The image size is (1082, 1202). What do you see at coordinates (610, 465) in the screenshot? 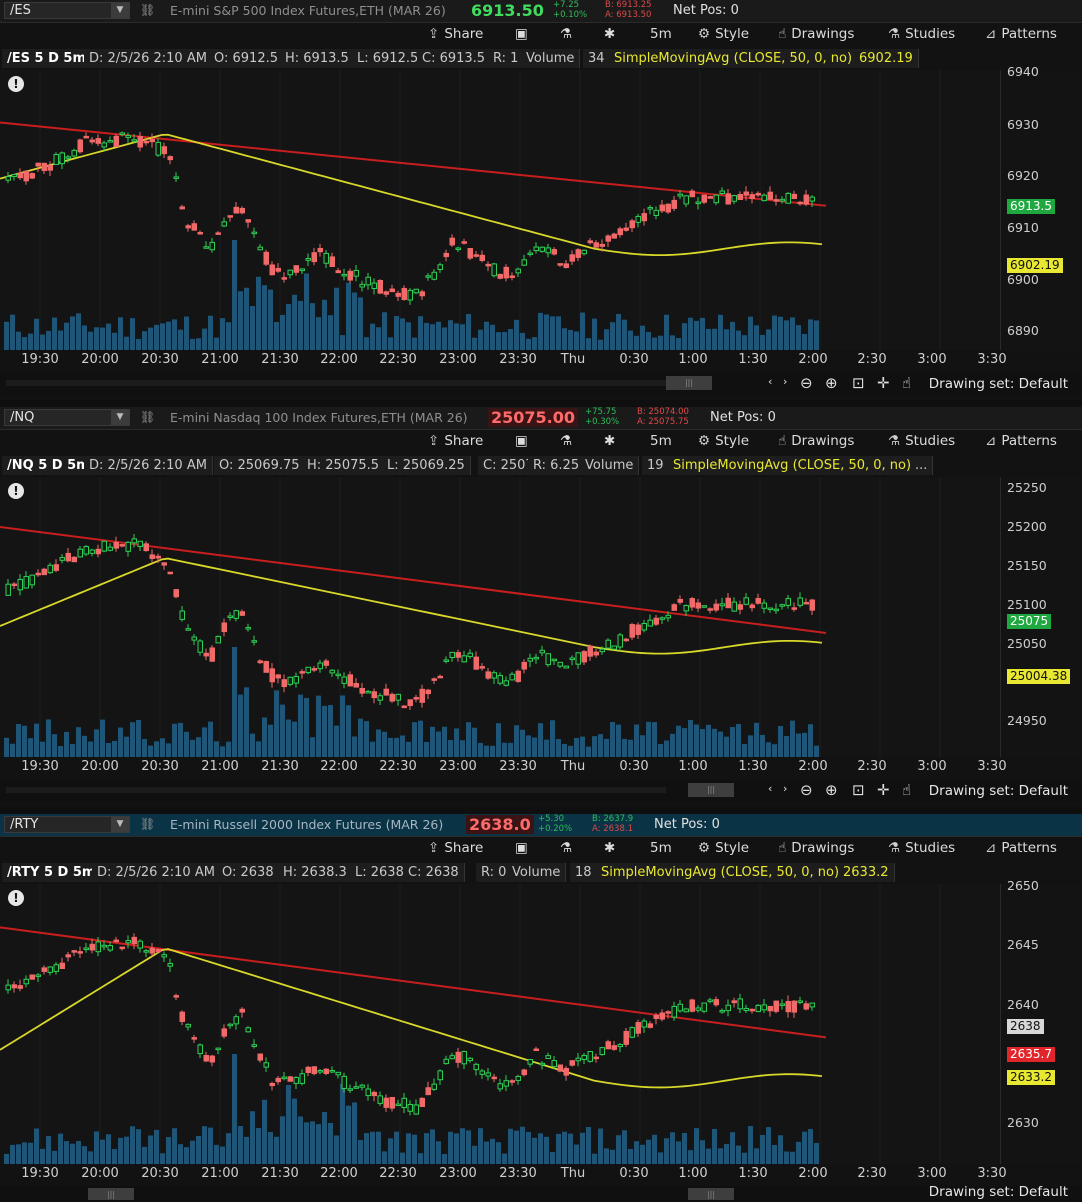
I see `info-volume-label: Volume` at bounding box center [610, 465].